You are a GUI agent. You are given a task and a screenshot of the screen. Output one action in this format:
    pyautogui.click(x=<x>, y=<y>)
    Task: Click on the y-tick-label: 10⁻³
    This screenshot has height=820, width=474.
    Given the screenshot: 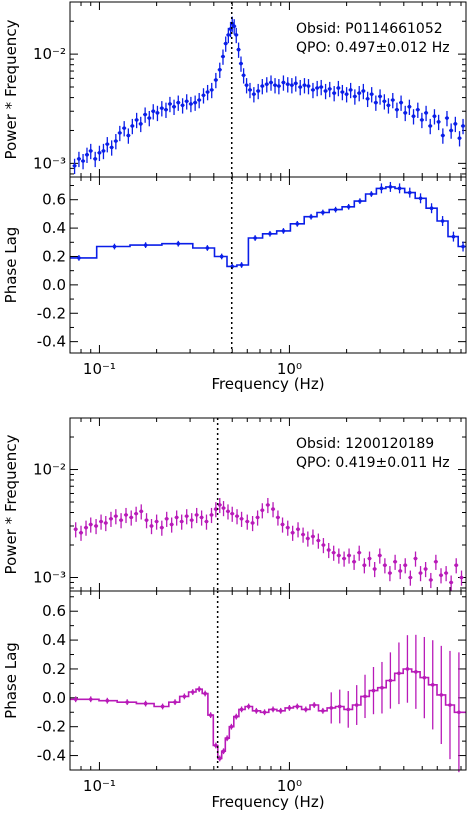 What is the action you would take?
    pyautogui.click(x=49, y=578)
    